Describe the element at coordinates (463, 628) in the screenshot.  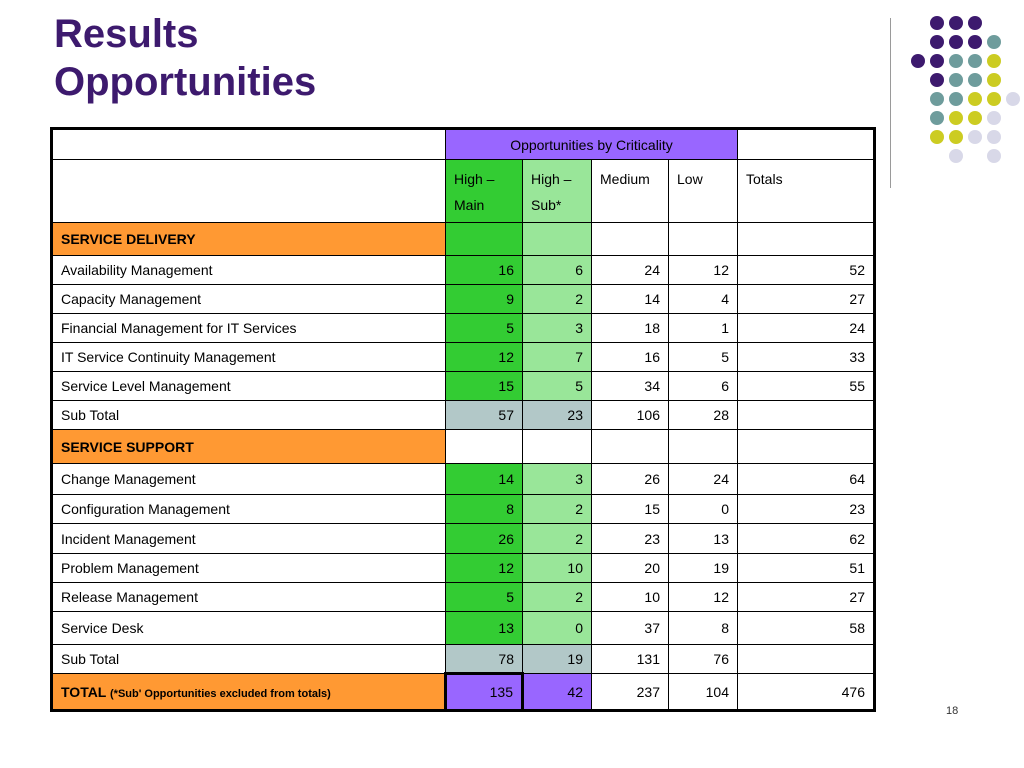
I see `table-row: Service Desk 13 0 37 8 58` at that location.